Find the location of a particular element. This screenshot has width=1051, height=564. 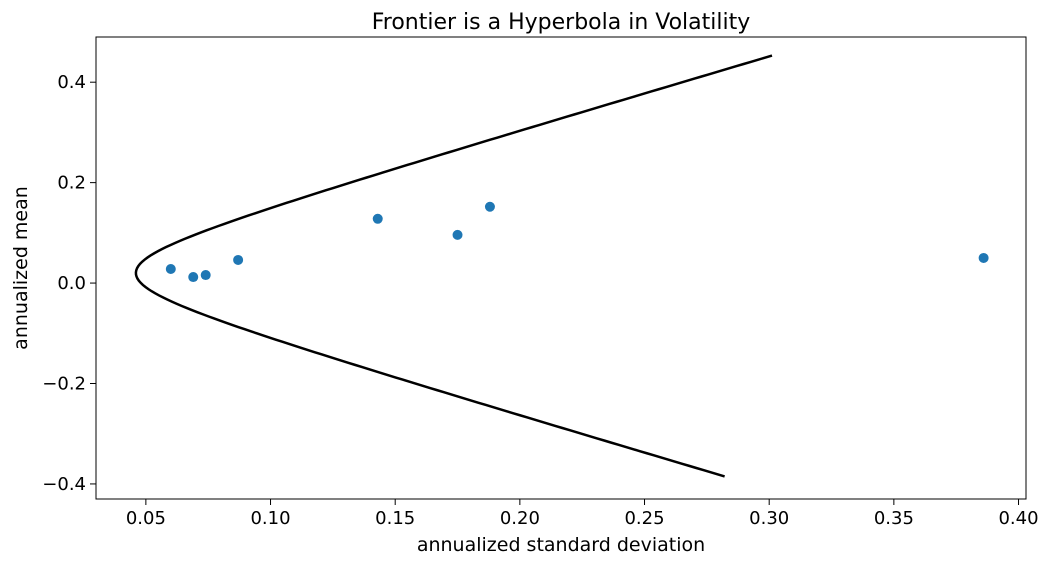

y-tick-label: 0.2 is located at coordinates (71, 183).